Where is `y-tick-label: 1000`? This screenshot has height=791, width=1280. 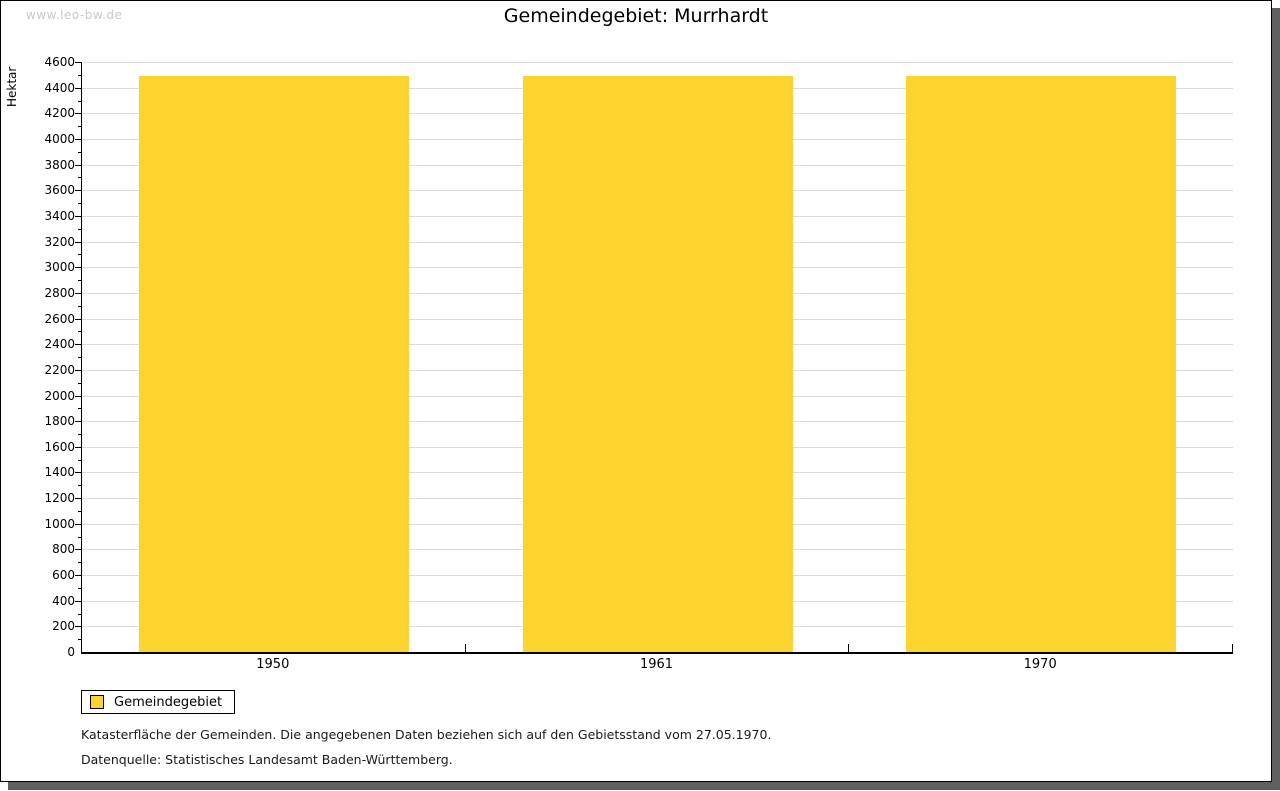
y-tick-label: 1000 is located at coordinates (59, 523).